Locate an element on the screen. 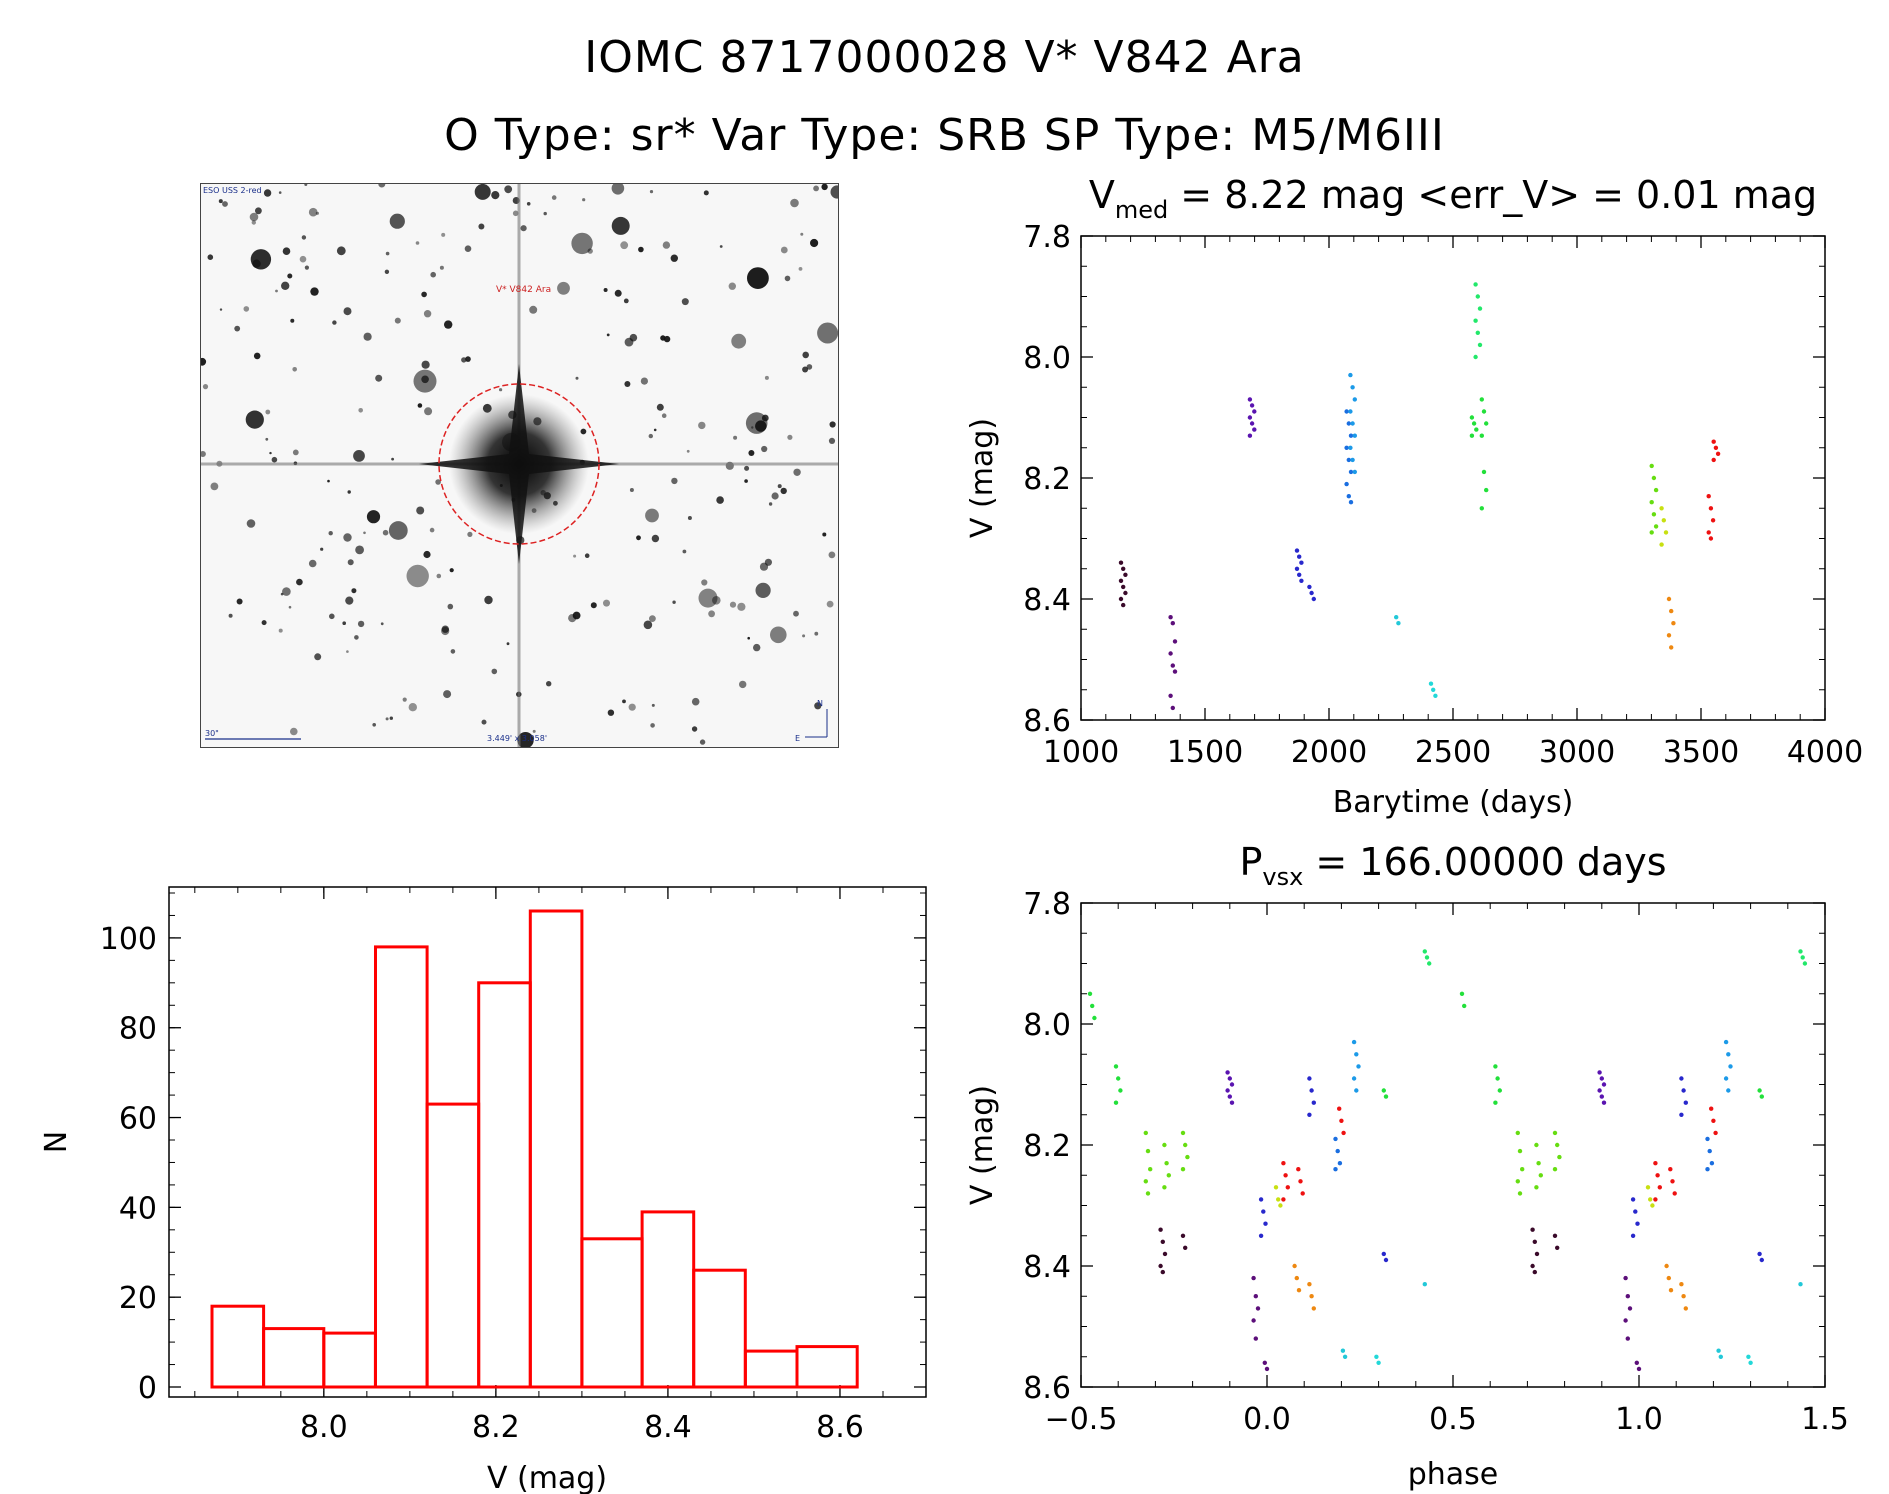 The image size is (1889, 1494). phased-ytick-label: 8.4 is located at coordinates (1047, 1267).